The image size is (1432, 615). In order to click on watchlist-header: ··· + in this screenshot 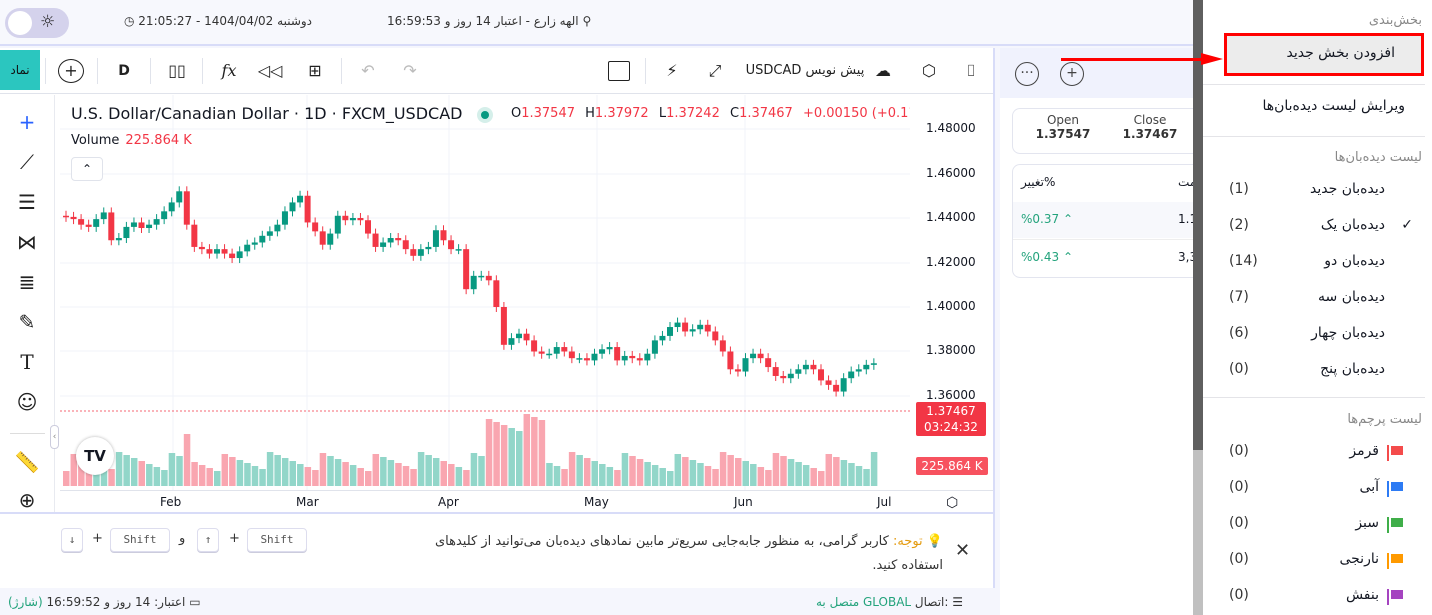, I will do `click(1100, 73)`.